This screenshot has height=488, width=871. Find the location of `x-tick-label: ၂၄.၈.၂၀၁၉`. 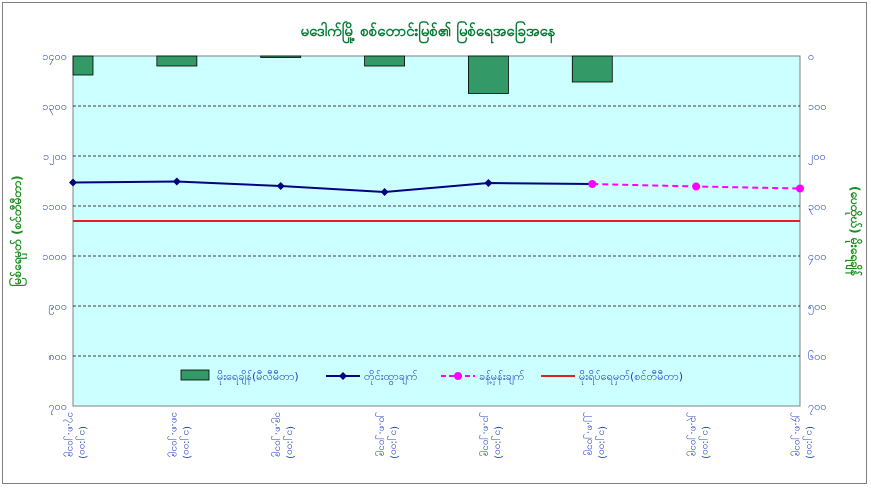

x-tick-label: ၂၄.၈.၂၀၁၉ is located at coordinates (796, 434).